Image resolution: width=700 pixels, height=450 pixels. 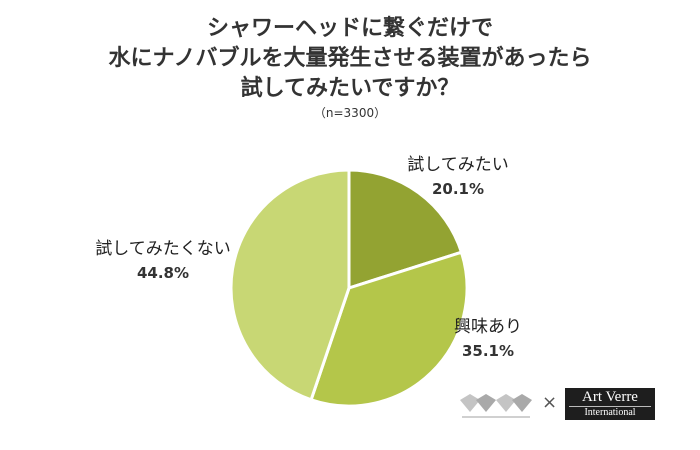 What do you see at coordinates (610, 397) in the screenshot?
I see `partner-logo-line1: Art Verre` at bounding box center [610, 397].